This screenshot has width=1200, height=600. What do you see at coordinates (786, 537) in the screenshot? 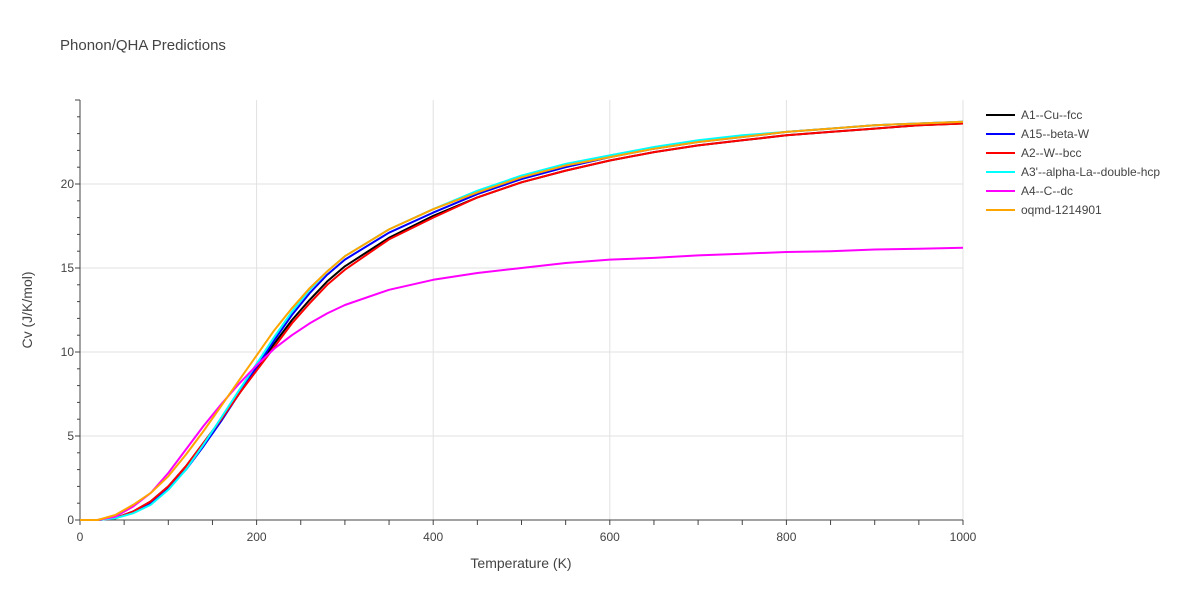
I see `x-tick-label: 800` at bounding box center [786, 537].